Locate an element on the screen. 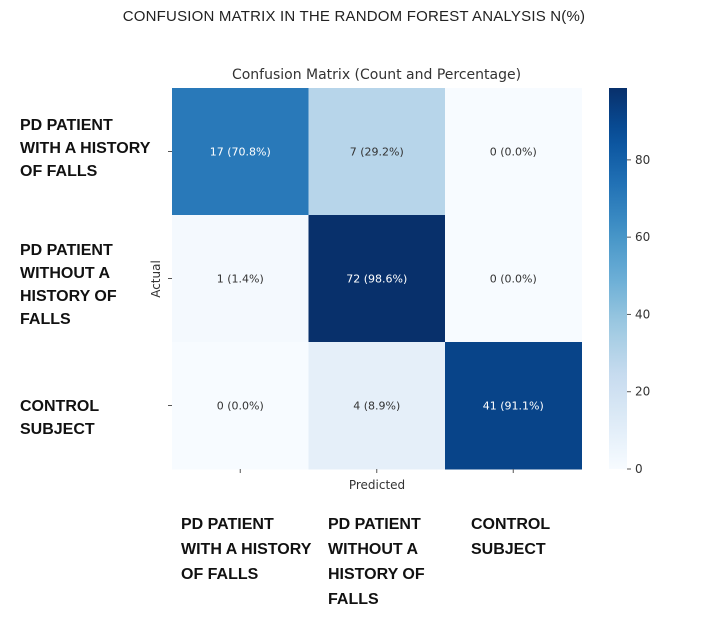 Image resolution: width=708 pixels, height=617 pixels. cell-label: 72 (98.6%) is located at coordinates (376, 279).